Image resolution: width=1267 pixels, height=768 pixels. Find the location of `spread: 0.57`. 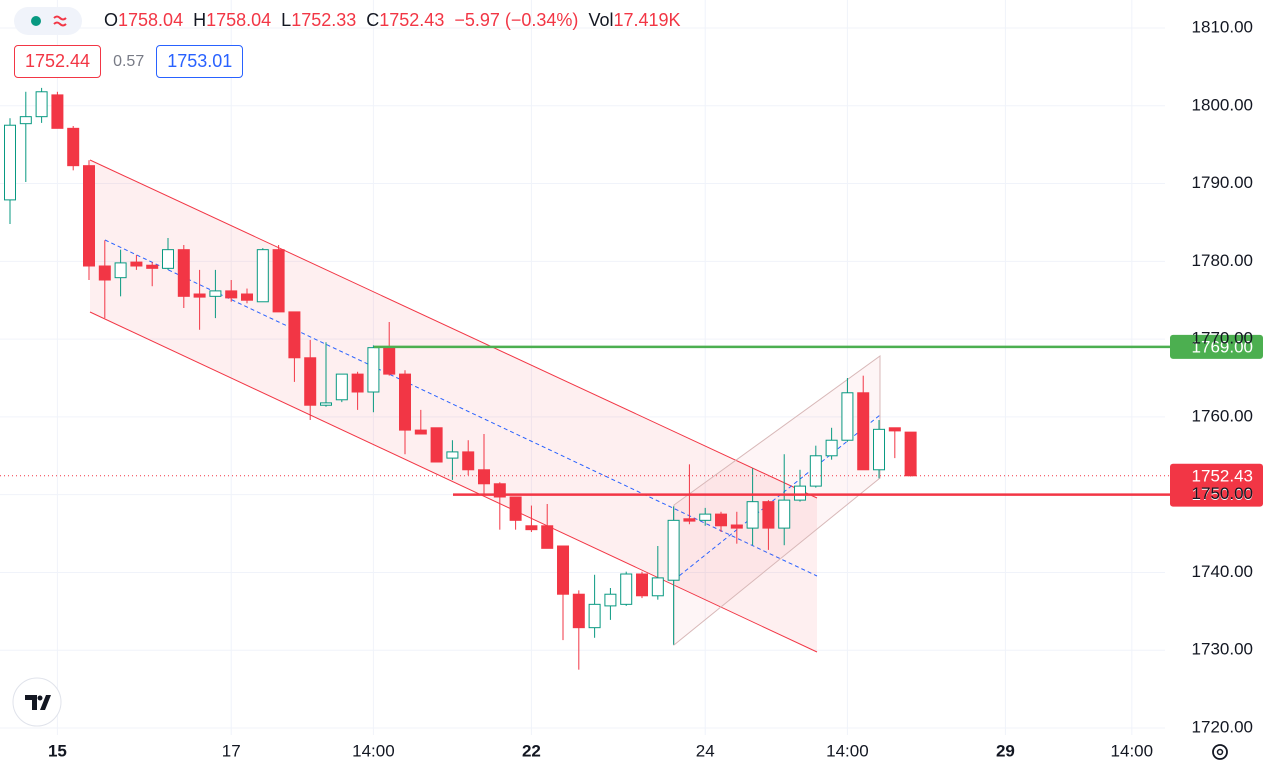

spread: 0.57 is located at coordinates (129, 61).